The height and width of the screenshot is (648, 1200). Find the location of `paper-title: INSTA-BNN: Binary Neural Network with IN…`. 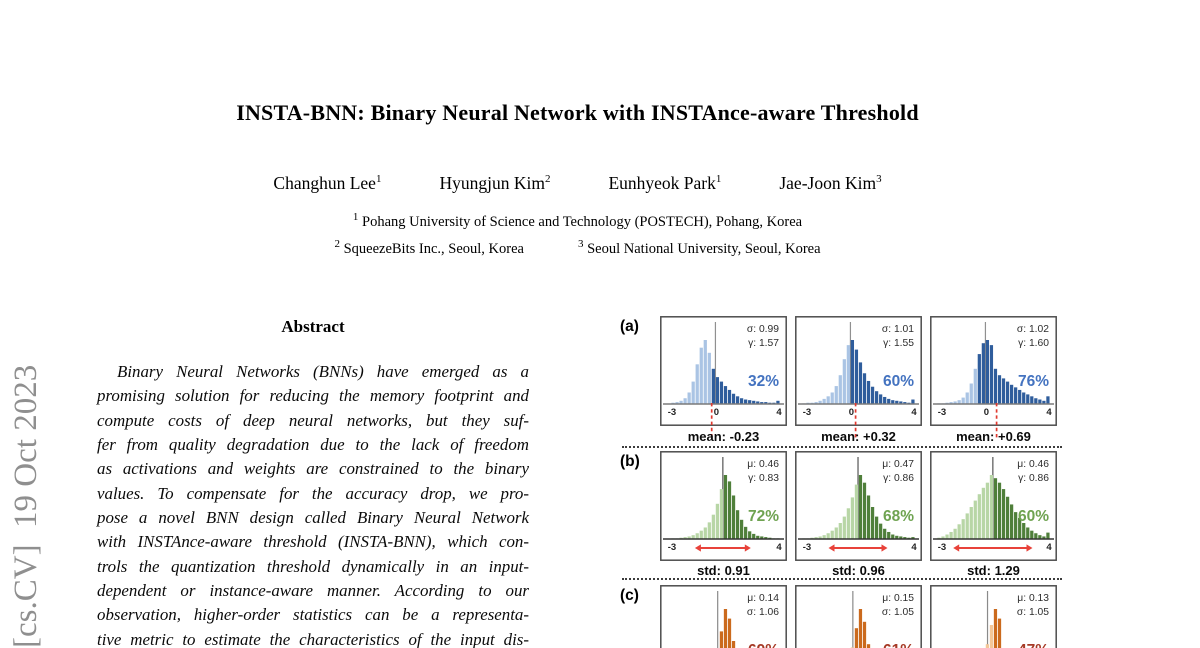

paper-title: INSTA-BNN: Binary Neural Network with IN… is located at coordinates (577, 112).